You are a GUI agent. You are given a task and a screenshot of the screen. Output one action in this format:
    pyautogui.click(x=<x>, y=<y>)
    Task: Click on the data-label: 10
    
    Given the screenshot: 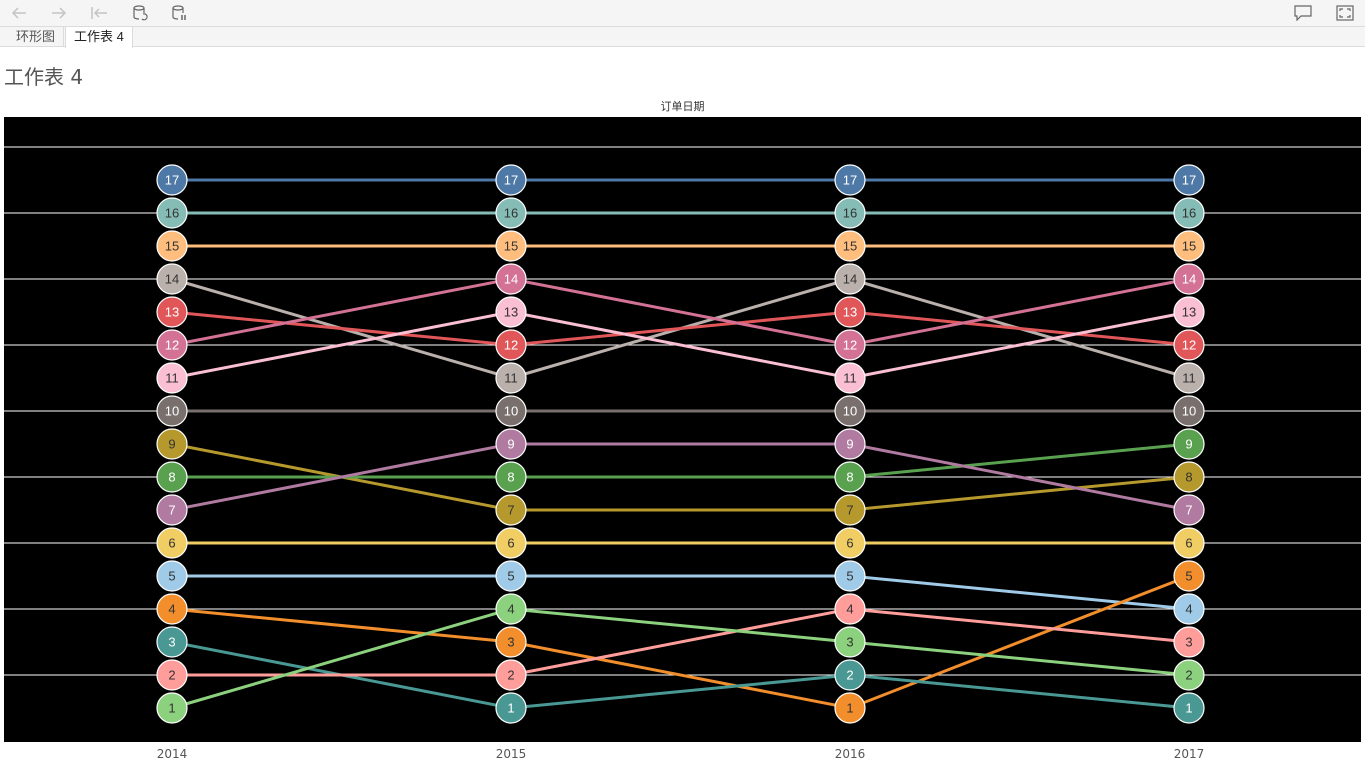 What is the action you would take?
    pyautogui.click(x=850, y=411)
    